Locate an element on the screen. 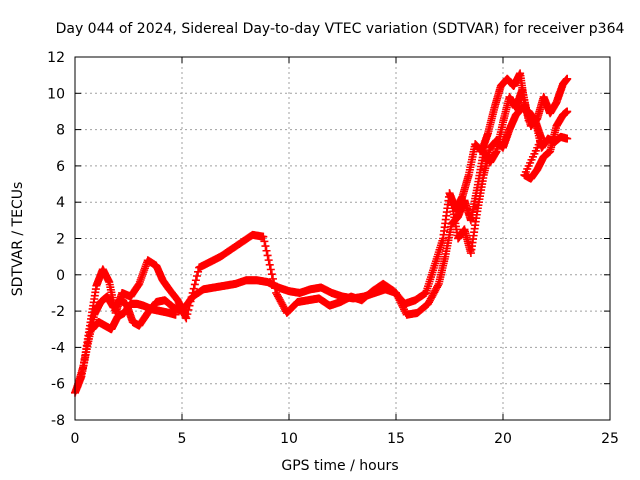  x-axis-label: GPS time / hours is located at coordinates (339, 466).